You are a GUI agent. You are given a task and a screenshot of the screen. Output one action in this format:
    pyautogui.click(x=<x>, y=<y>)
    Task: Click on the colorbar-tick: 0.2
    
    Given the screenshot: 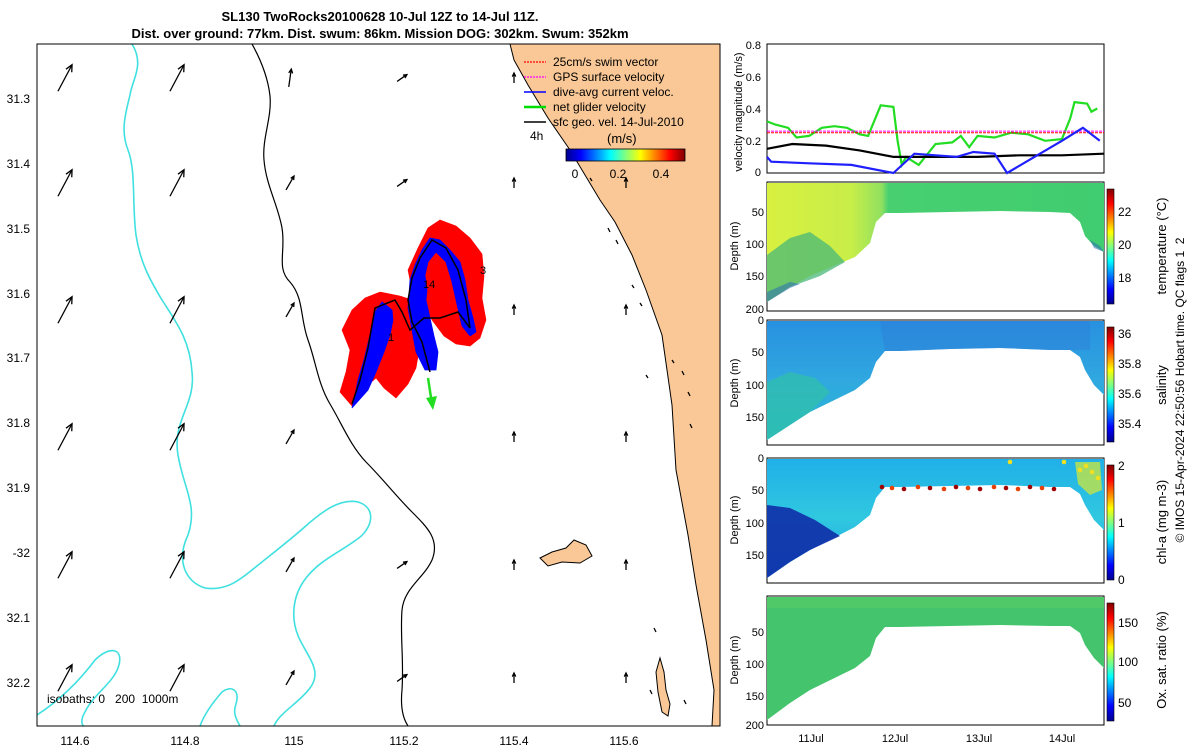 What is the action you would take?
    pyautogui.click(x=618, y=174)
    